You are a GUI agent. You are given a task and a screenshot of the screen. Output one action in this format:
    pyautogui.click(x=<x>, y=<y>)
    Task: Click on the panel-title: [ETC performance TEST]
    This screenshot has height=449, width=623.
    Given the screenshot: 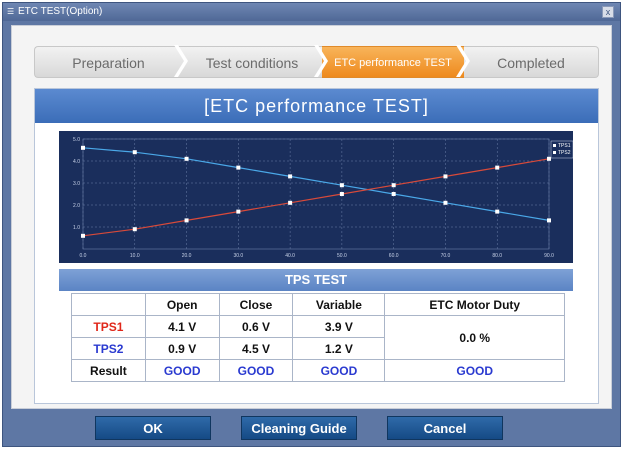 What is the action you would take?
    pyautogui.click(x=316, y=106)
    